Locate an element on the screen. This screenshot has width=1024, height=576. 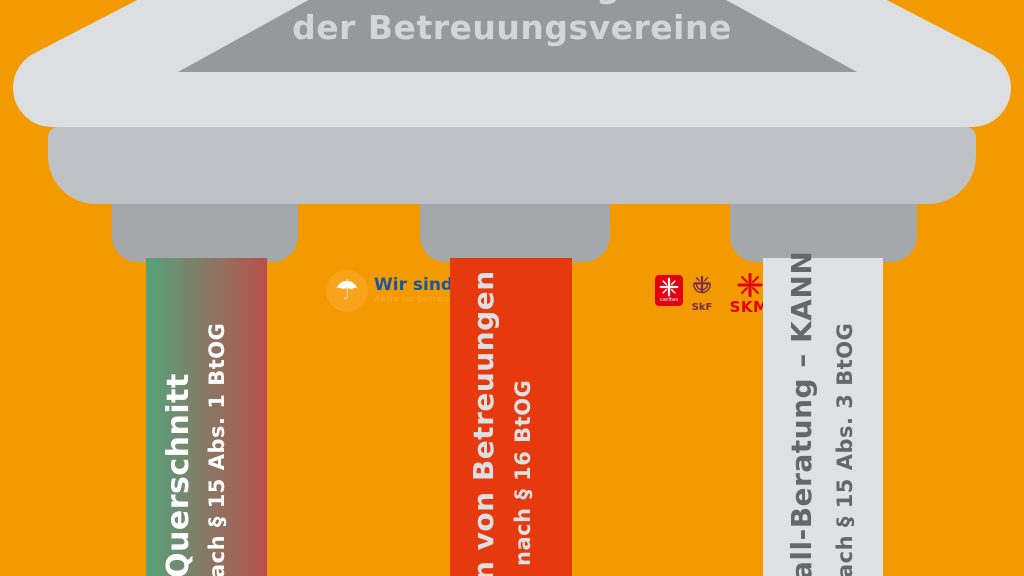
pillar-left-line2: ach § 15 Abs. 1 BtOG is located at coordinates (217, 449).